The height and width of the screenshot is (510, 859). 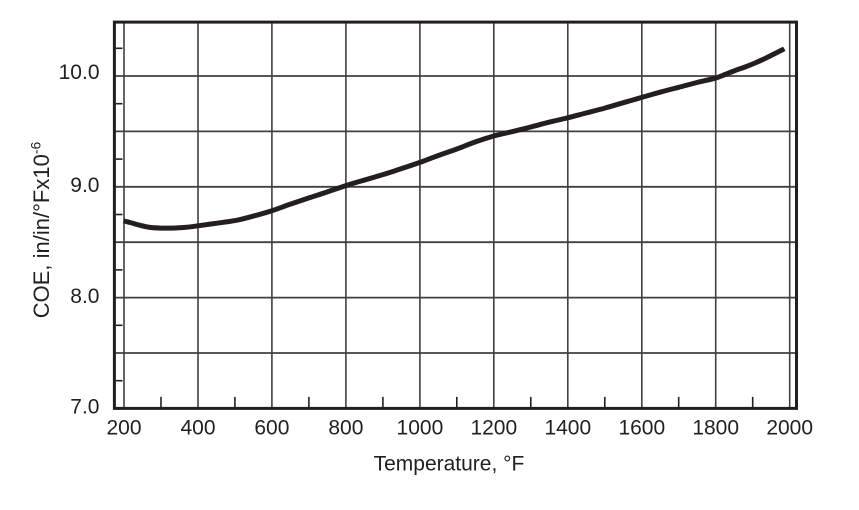 I want to click on svg-text: 1600, so click(x=641, y=428).